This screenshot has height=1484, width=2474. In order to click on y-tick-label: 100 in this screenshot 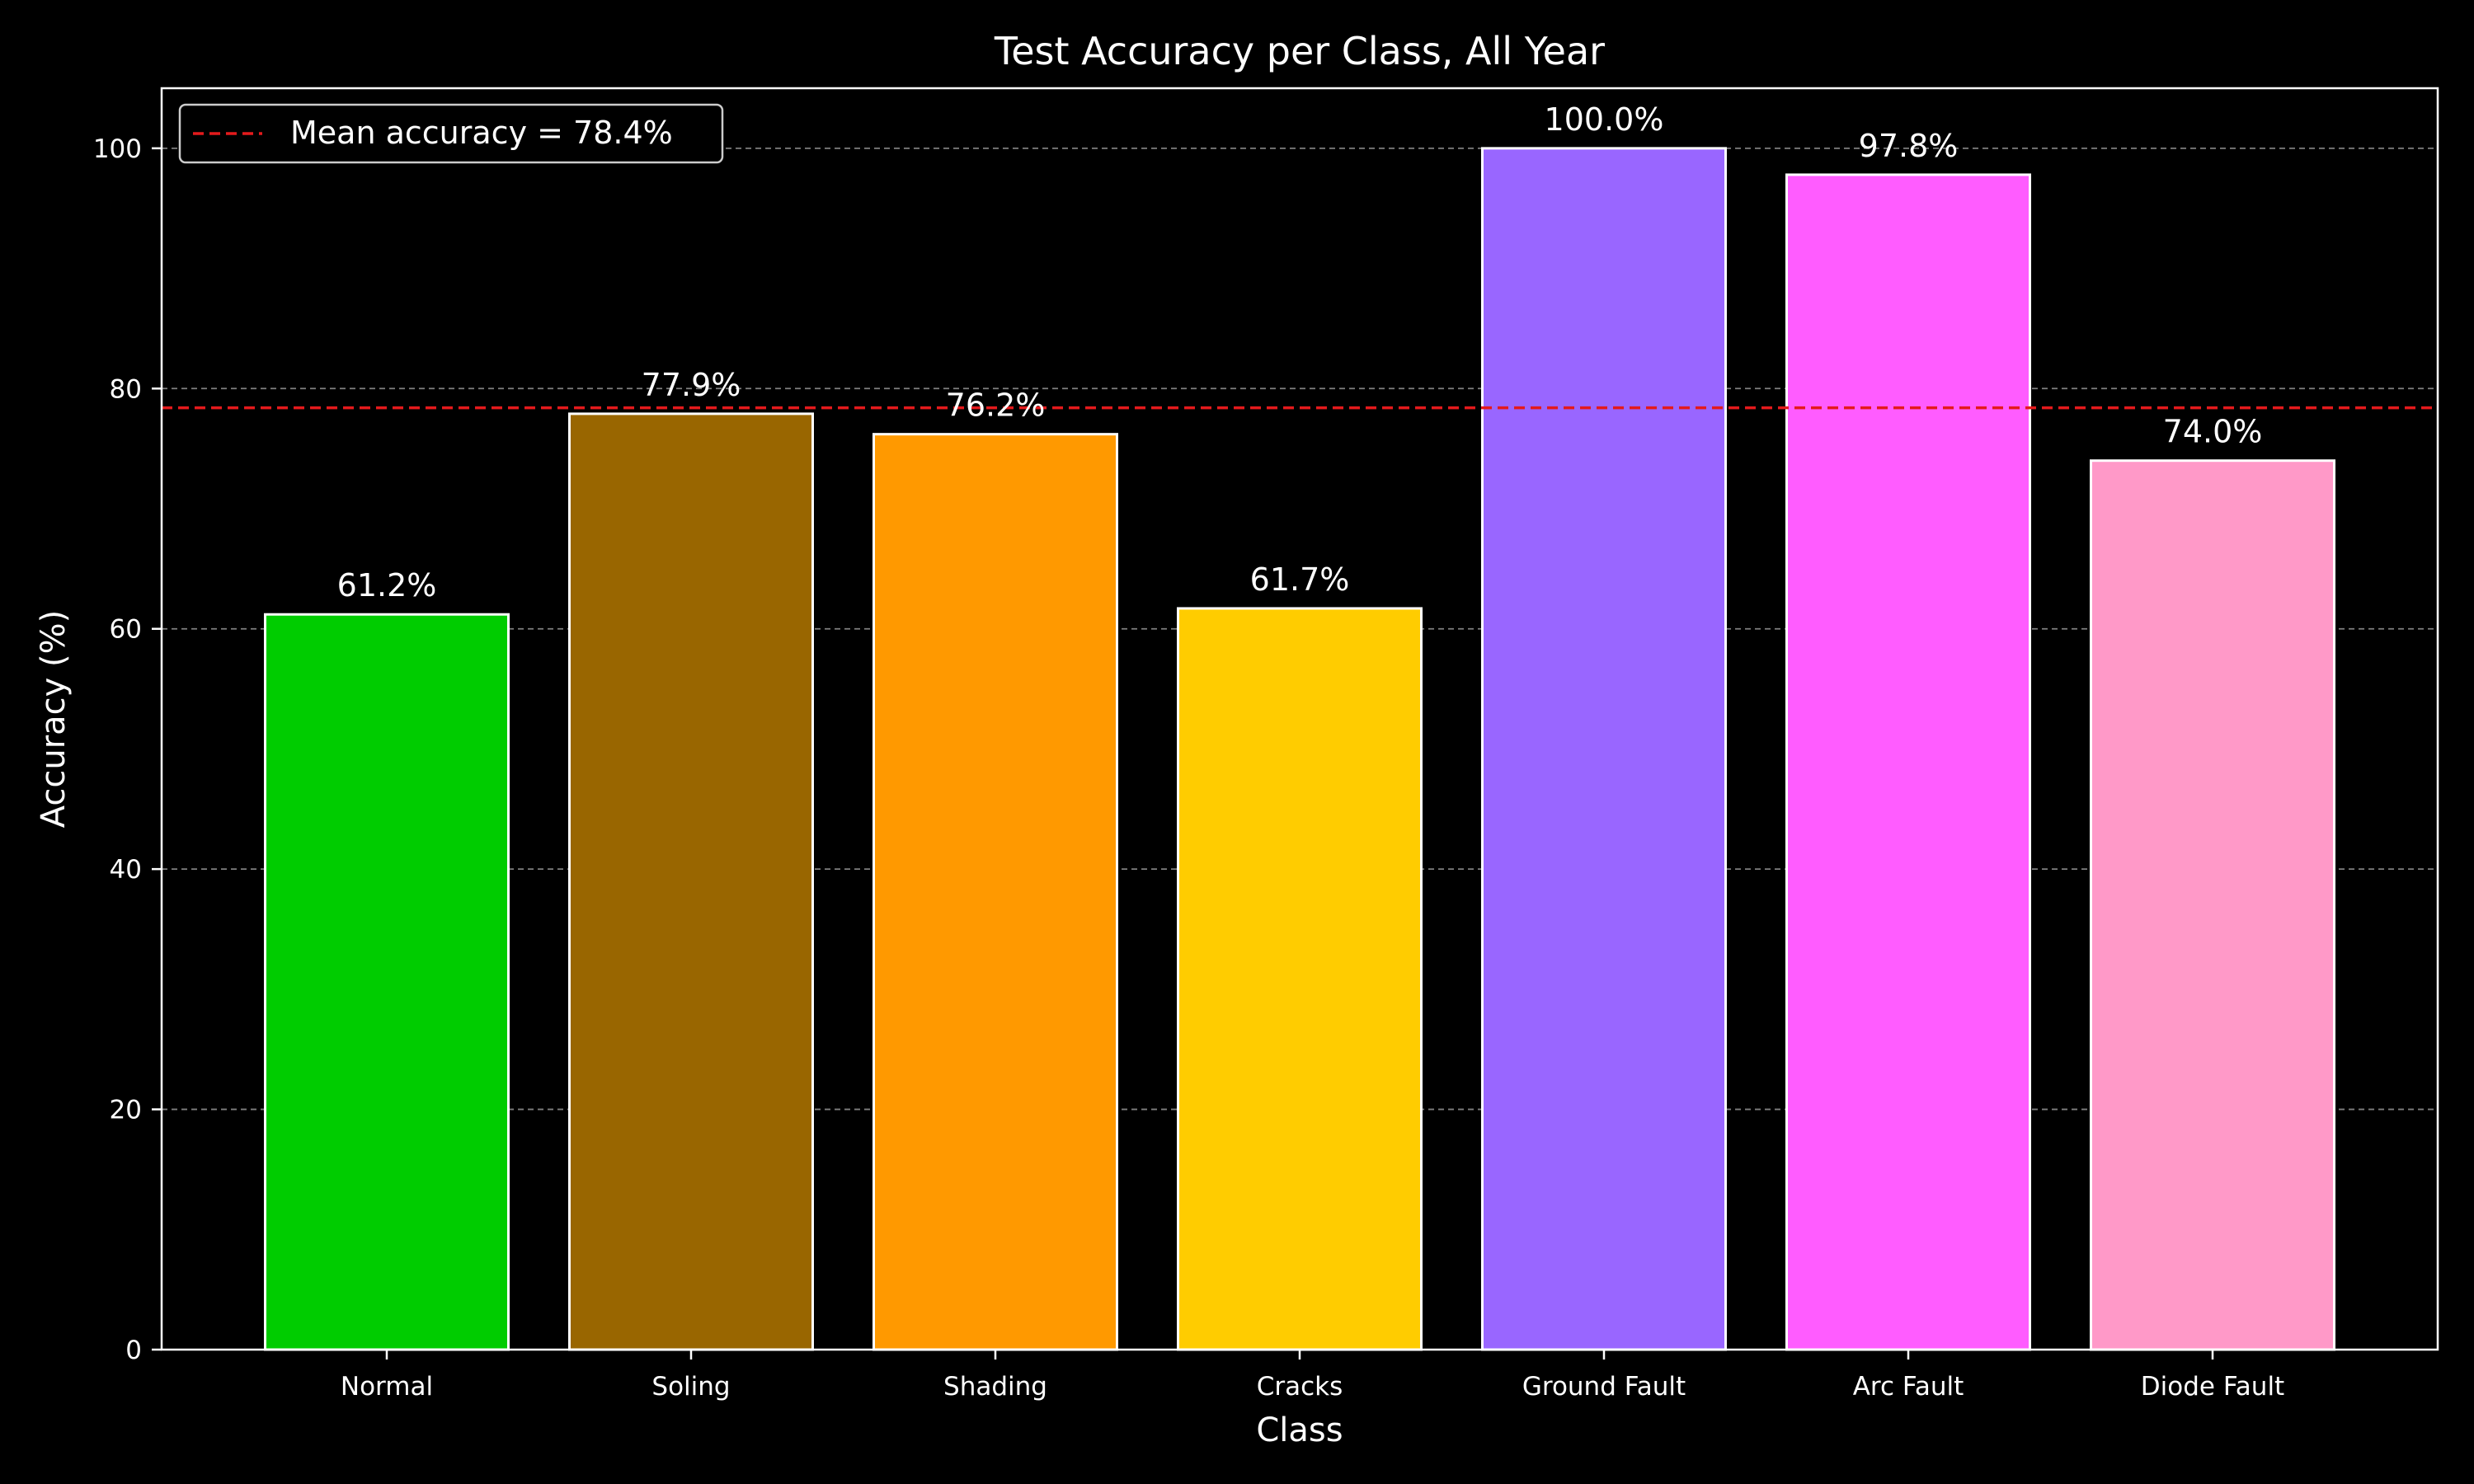, I will do `click(117, 149)`.